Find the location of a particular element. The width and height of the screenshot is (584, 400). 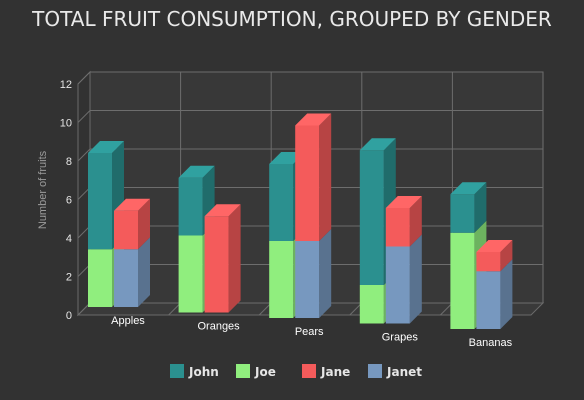

x-tick-apples: Apples is located at coordinates (128, 321).